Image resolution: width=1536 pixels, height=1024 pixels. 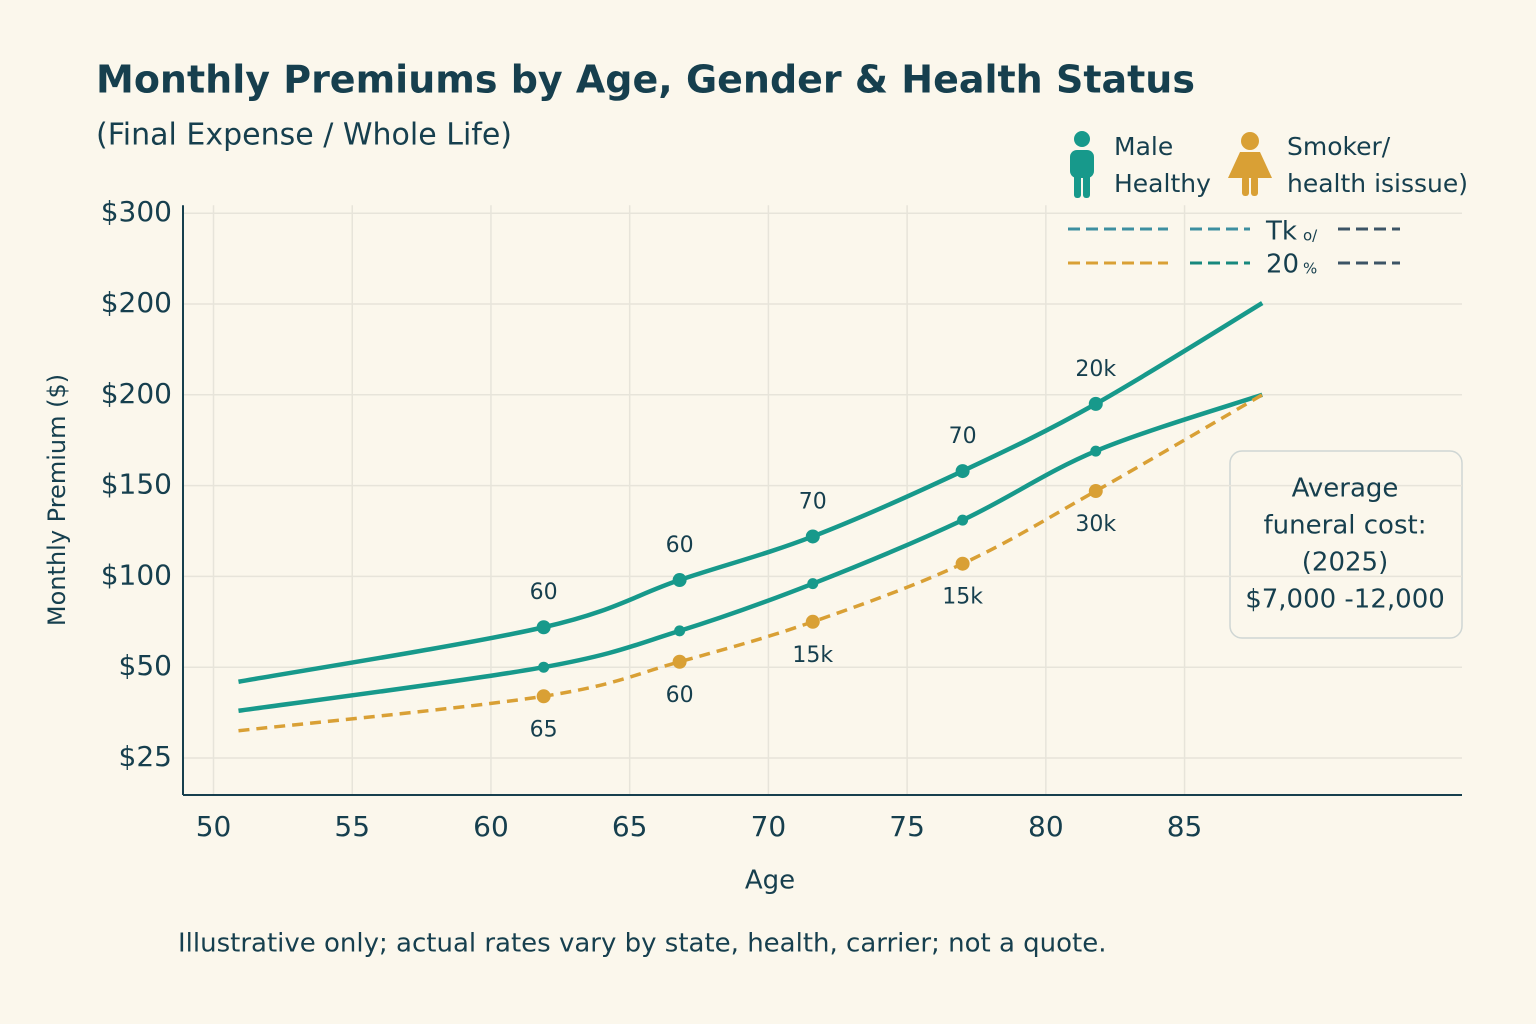 I want to click on legend-note: Tk, so click(x=1281, y=232).